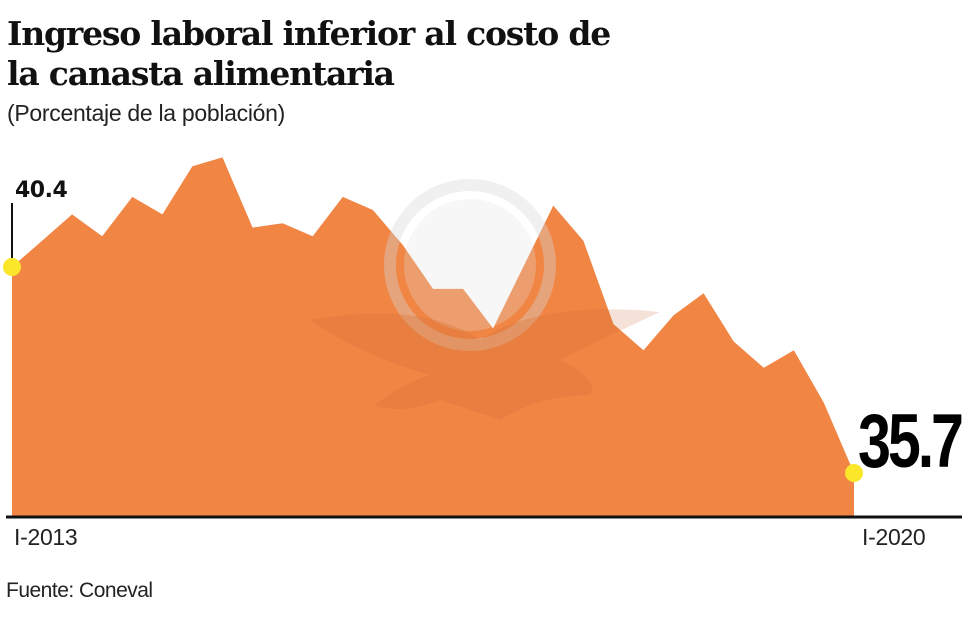 The width and height of the screenshot is (968, 620). I want to click on end-value-label: 35.7, so click(911, 441).